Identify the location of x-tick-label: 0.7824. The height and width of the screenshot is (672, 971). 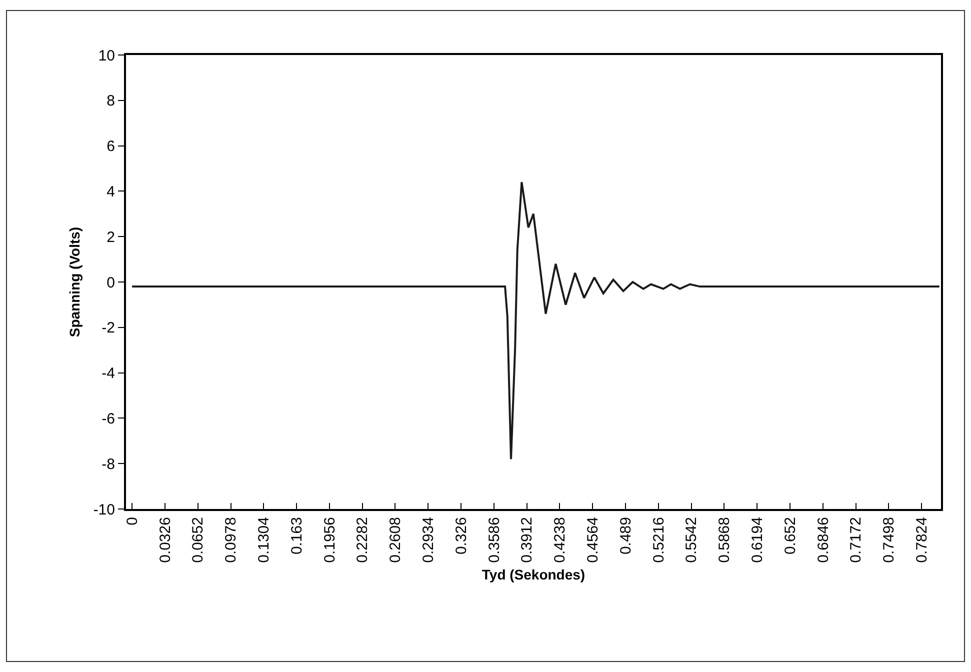
(921, 540).